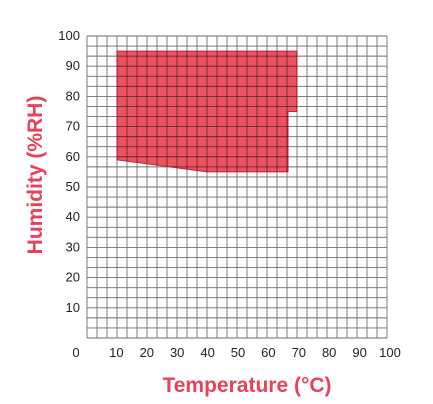  Describe the element at coordinates (268, 352) in the screenshot. I see `x-tick-label: 60` at that location.